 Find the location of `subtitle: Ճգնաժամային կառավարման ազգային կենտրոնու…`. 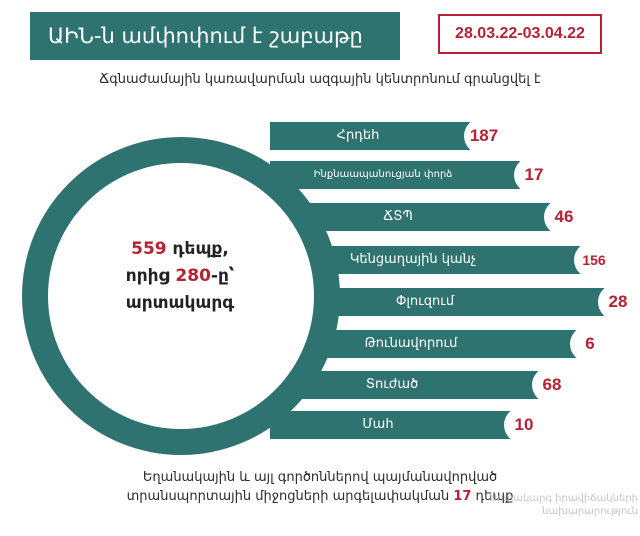

subtitle: Ճգնաժամային կառավարման ազգային կենտրոնու… is located at coordinates (320, 79).